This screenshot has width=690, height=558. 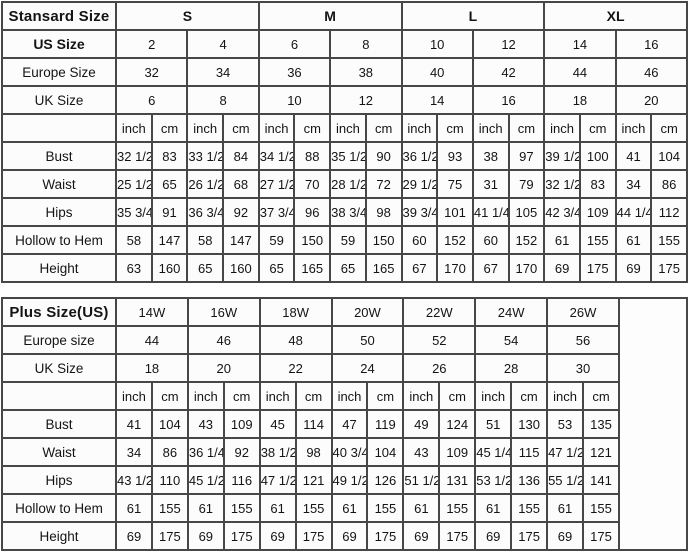 What do you see at coordinates (241, 480) in the screenshot?
I see `cm-value-cell: 116` at bounding box center [241, 480].